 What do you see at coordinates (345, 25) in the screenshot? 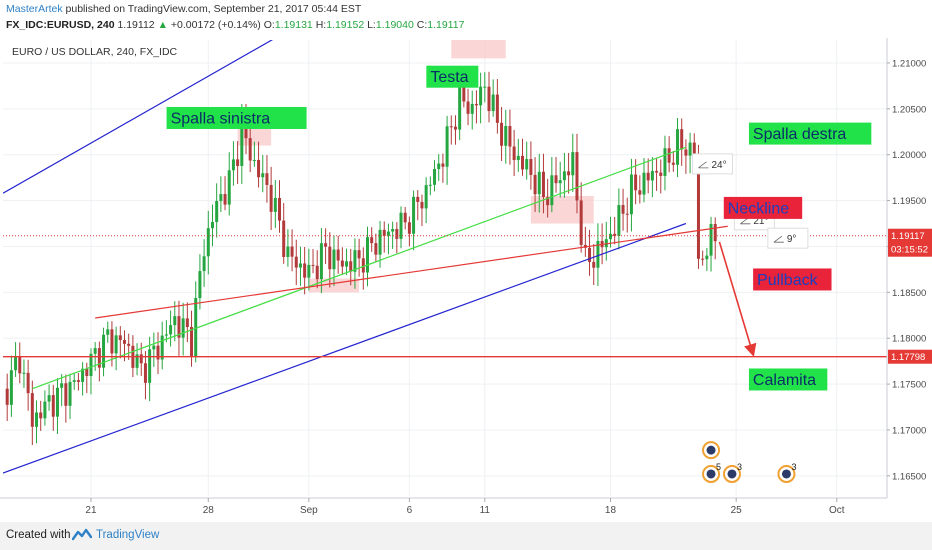
I see `high-value: 1.19152` at bounding box center [345, 25].